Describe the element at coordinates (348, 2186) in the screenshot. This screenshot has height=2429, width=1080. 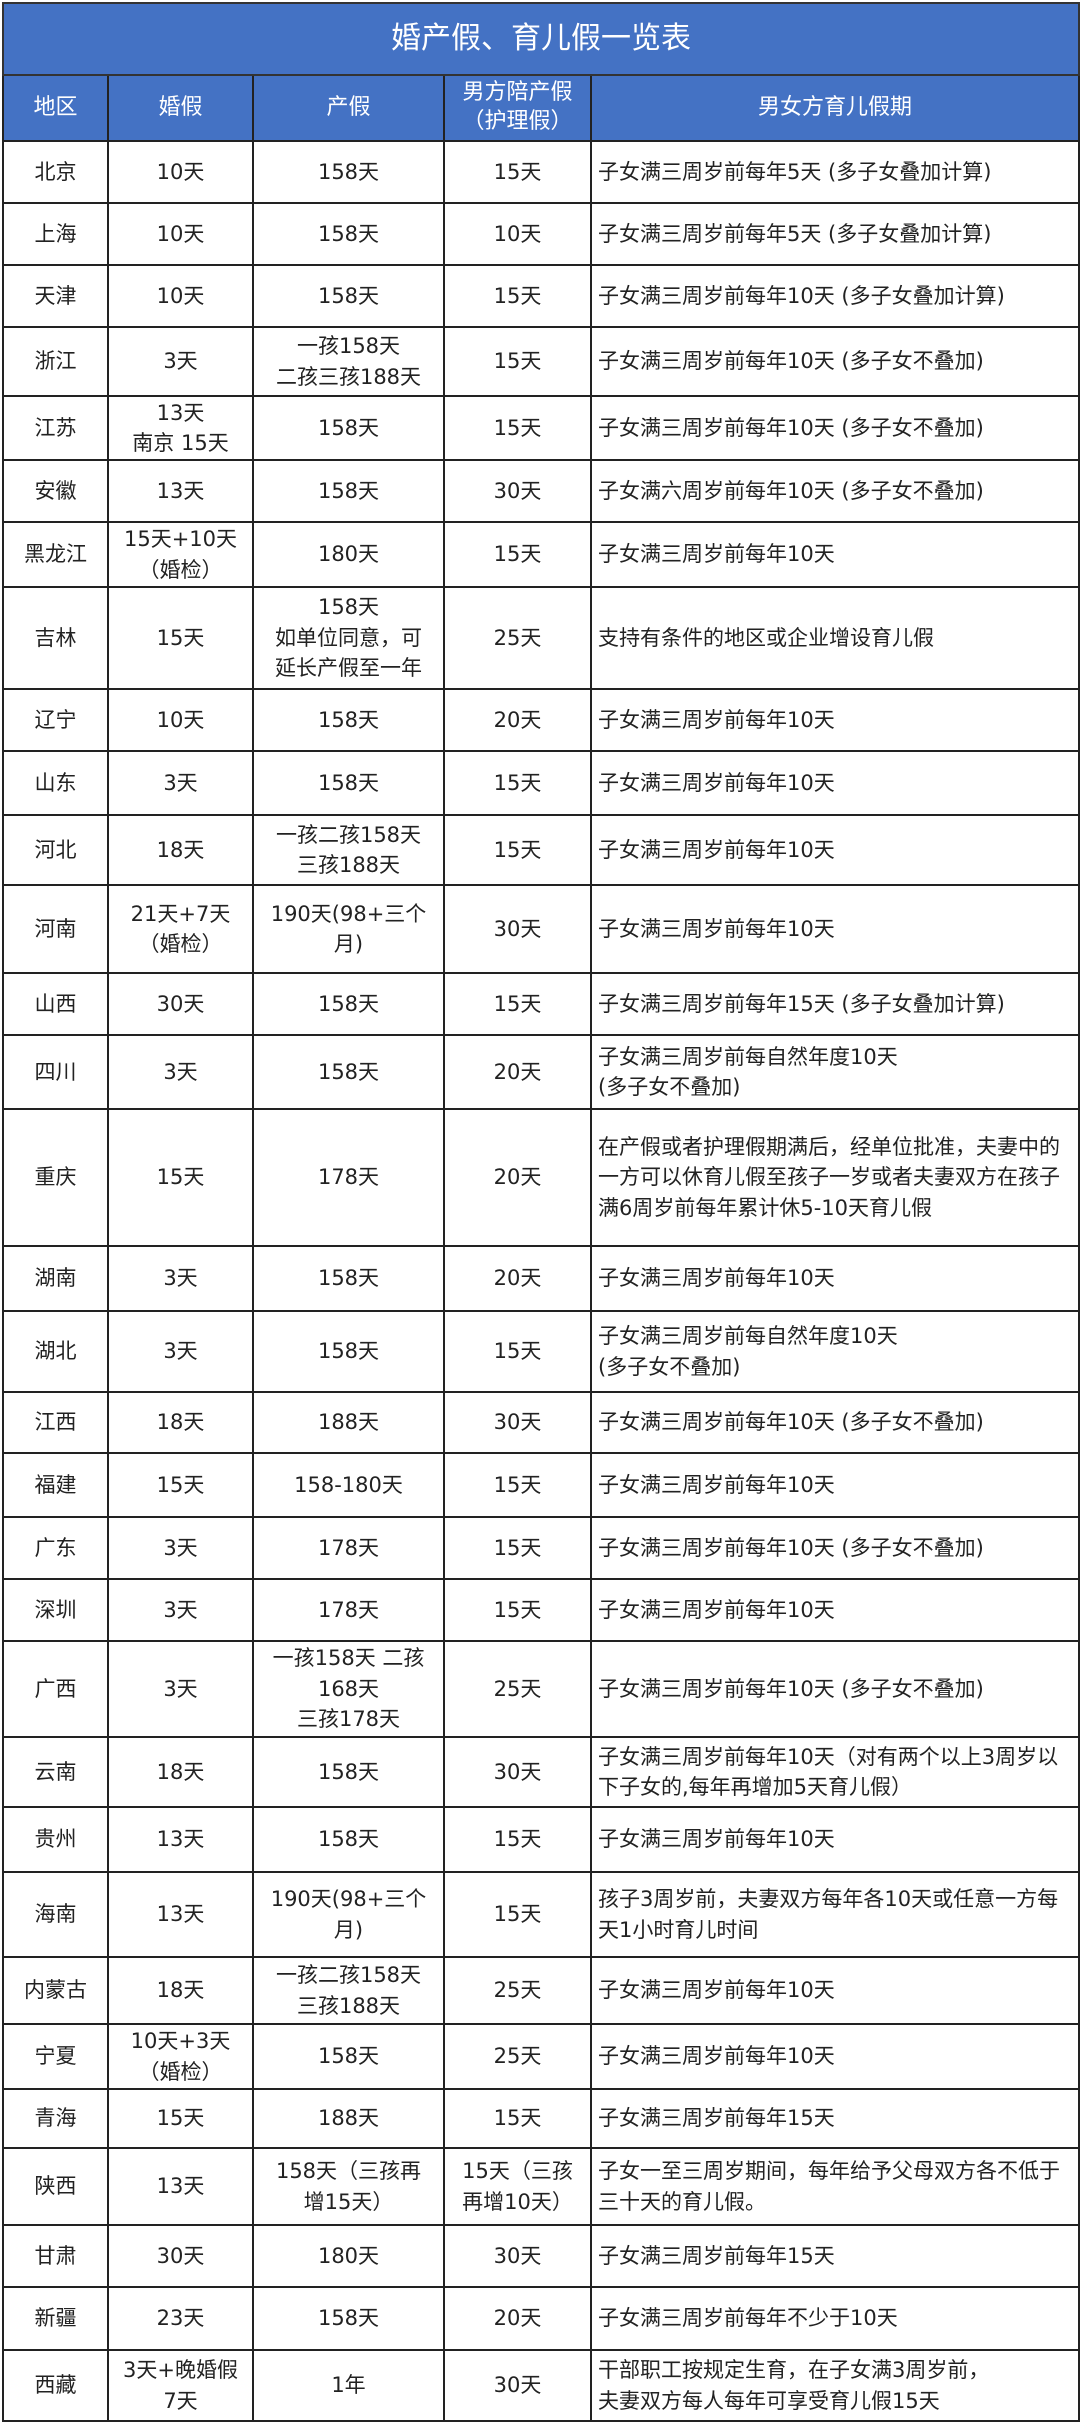
I see `cell-maternity: 158天（三孩再 增15天）` at that location.